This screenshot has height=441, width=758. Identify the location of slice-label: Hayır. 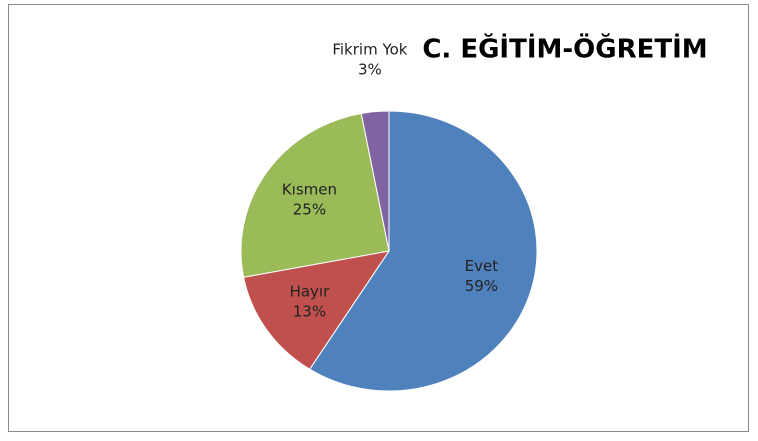
(310, 292).